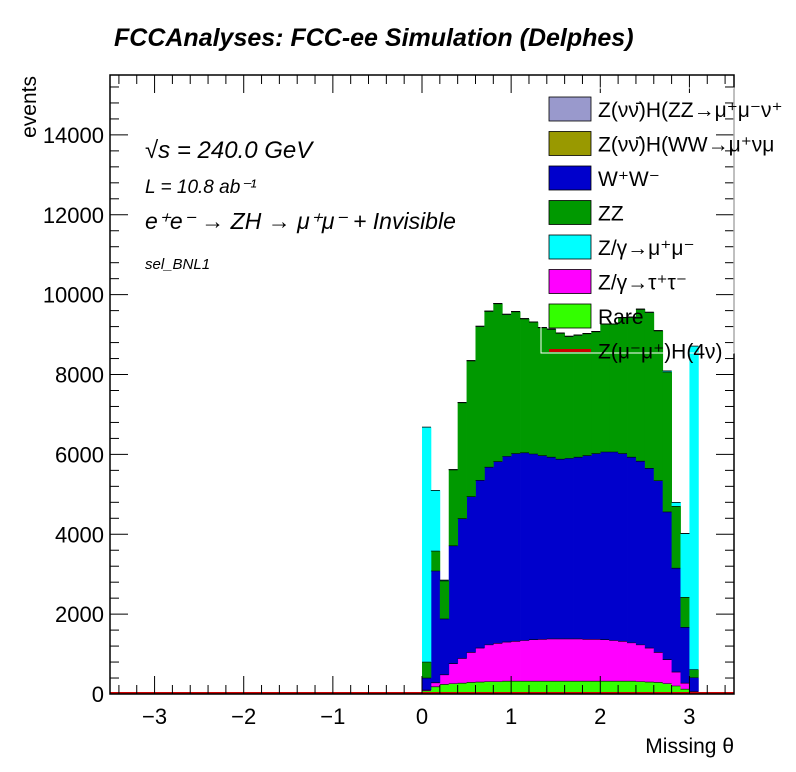 The height and width of the screenshot is (772, 796). I want to click on x-tick-label: 3, so click(689, 716).